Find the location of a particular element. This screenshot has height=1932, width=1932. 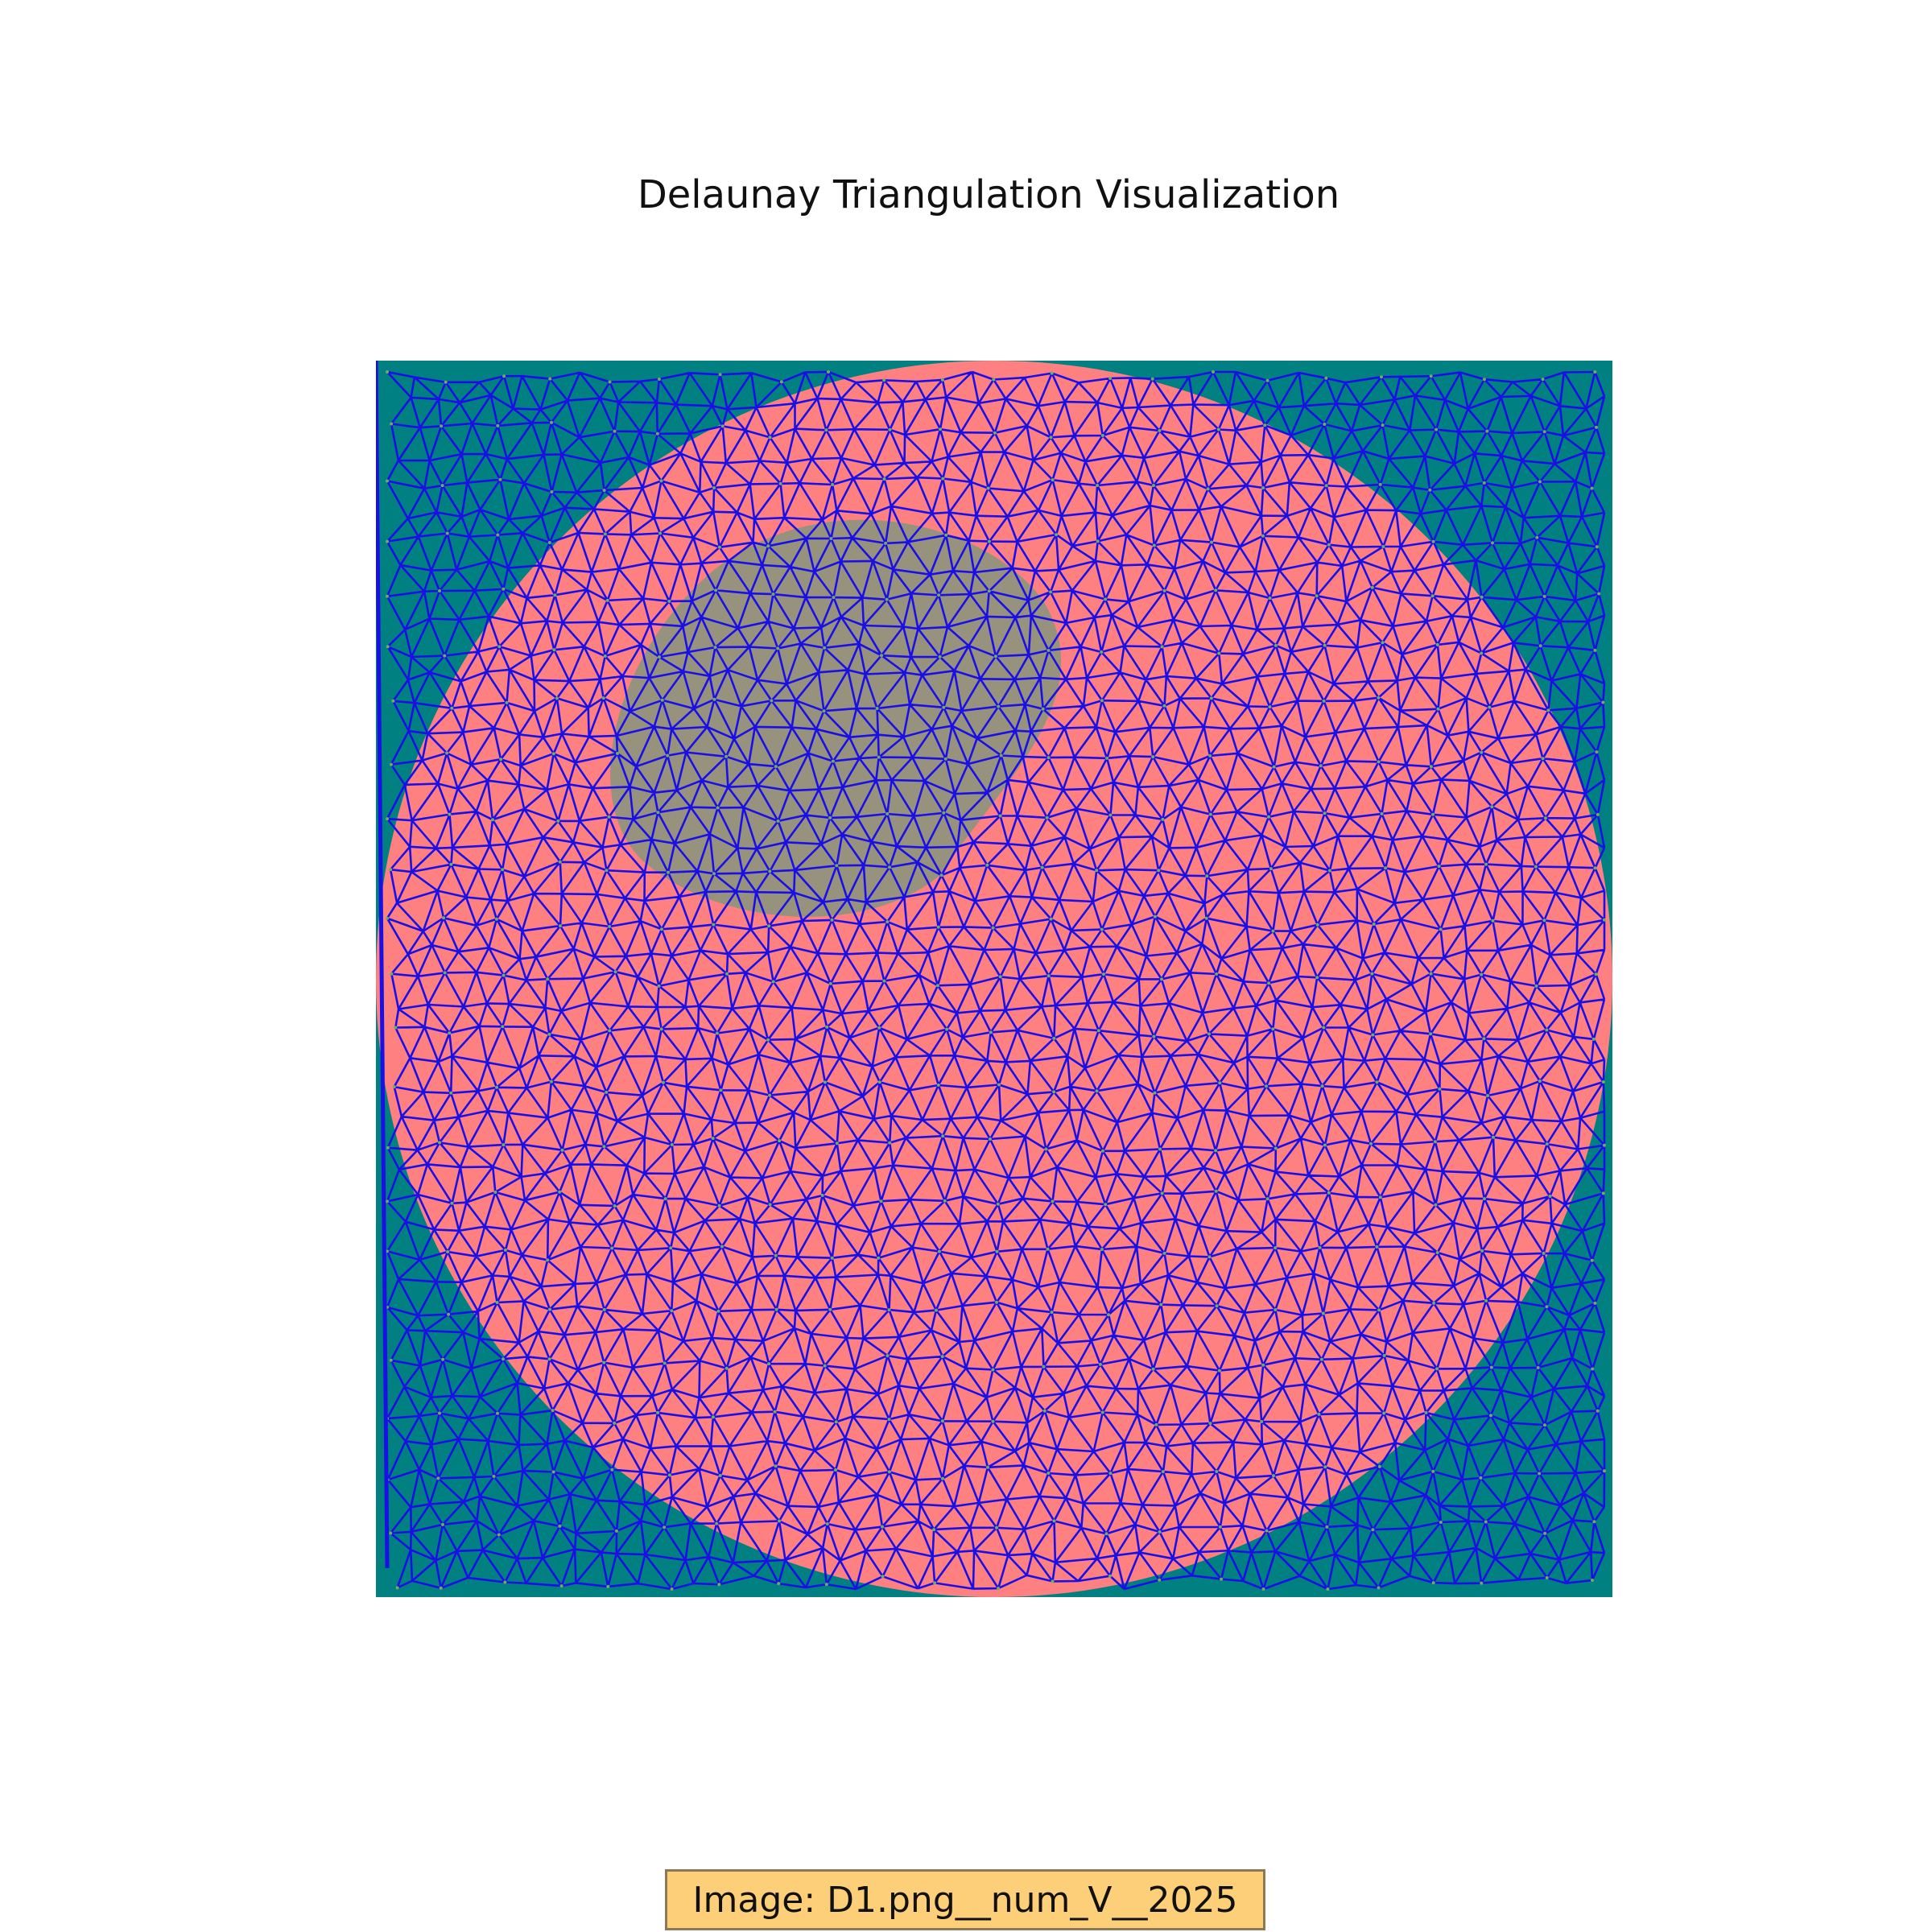

figure-title: Delaunay Triangulation Visualization is located at coordinates (988, 194).